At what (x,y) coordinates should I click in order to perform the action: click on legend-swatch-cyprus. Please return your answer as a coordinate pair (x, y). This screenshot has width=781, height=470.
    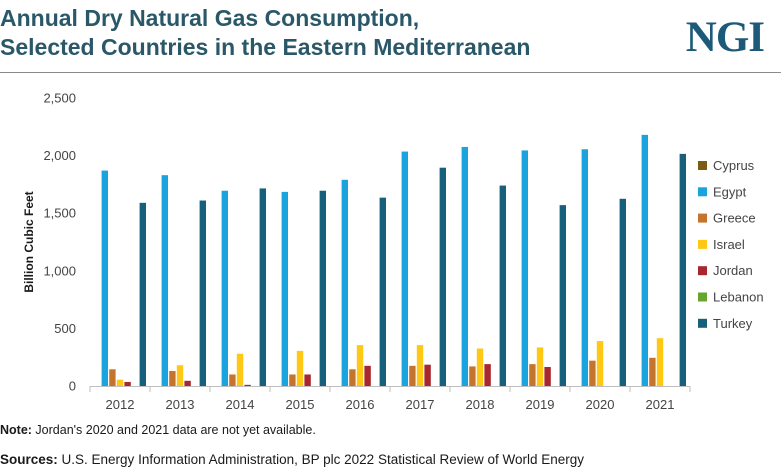
    Looking at the image, I should click on (702, 165).